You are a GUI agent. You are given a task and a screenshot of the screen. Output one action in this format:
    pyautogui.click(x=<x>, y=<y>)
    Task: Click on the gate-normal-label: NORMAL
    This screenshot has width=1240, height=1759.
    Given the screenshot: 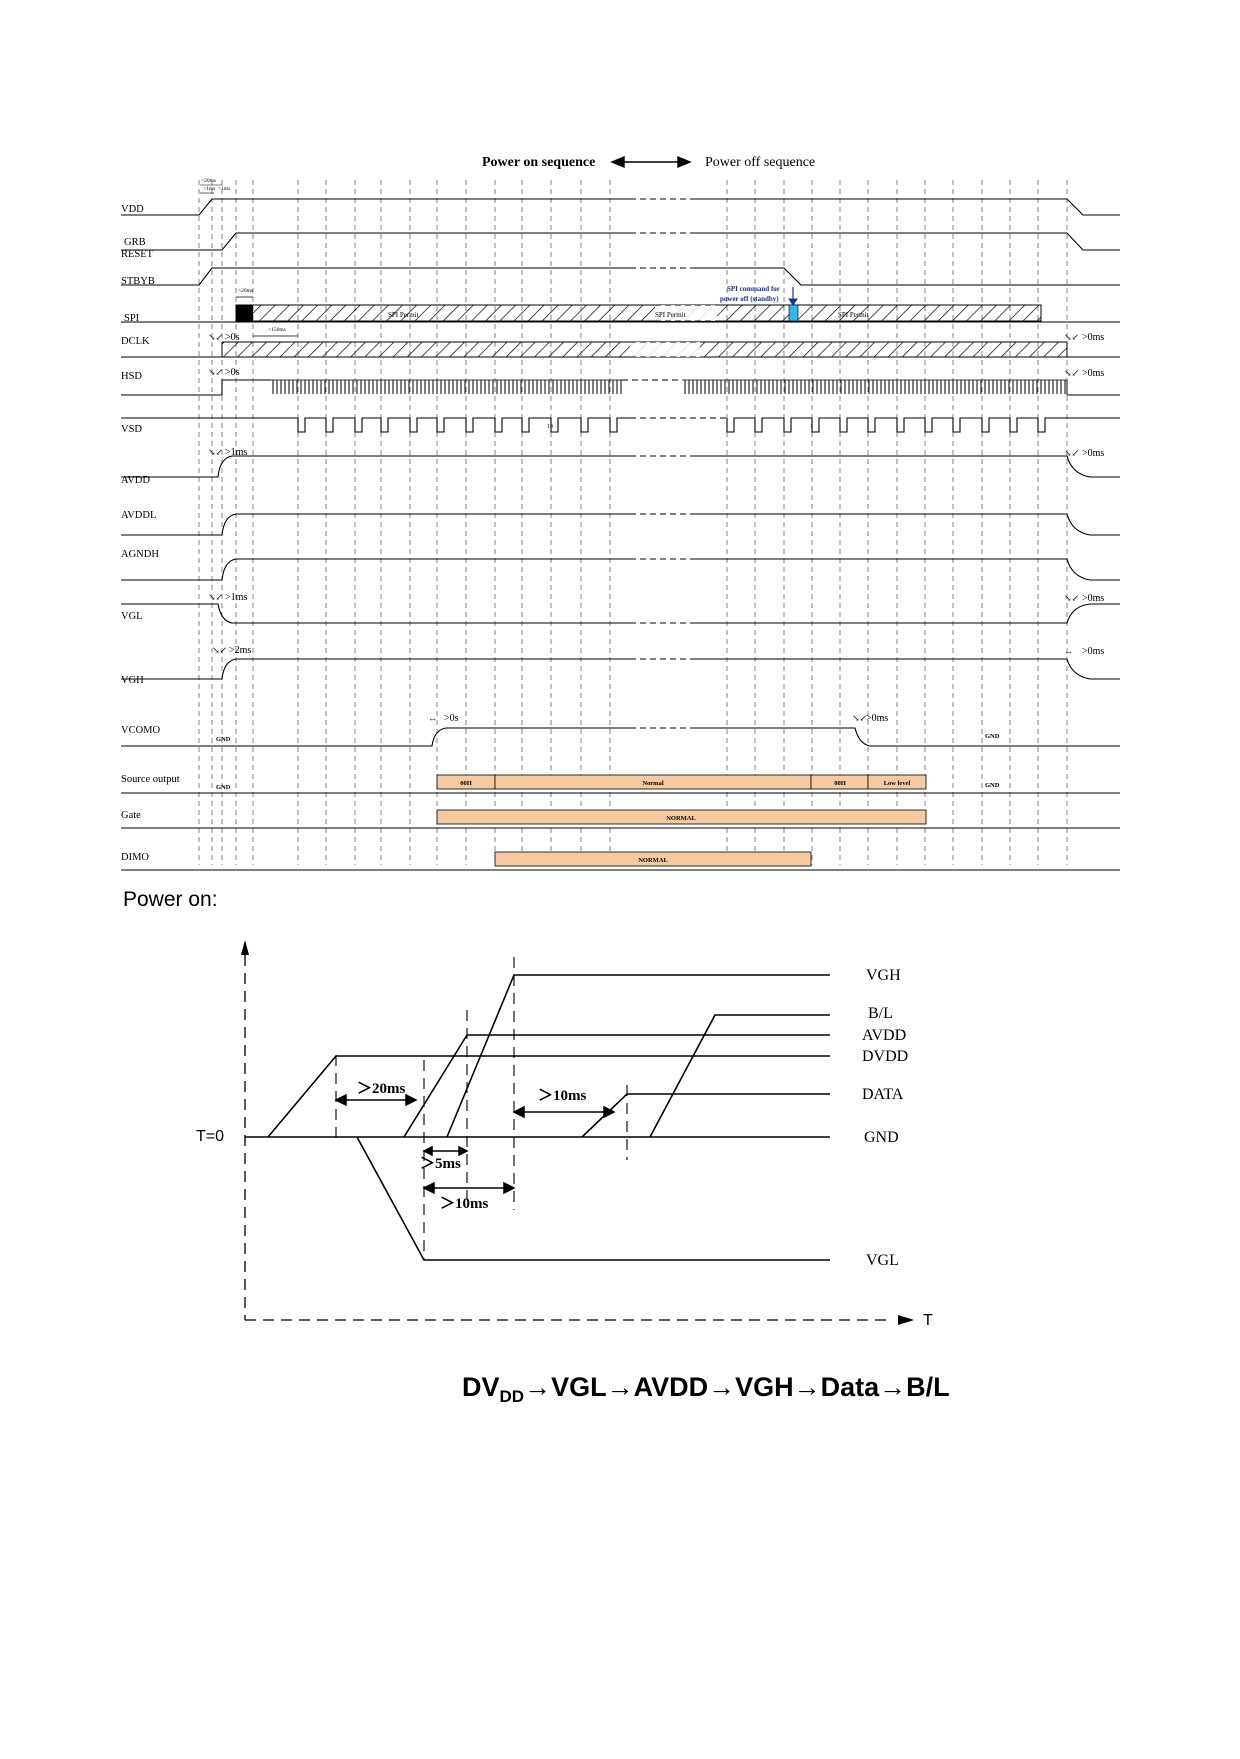 What is the action you would take?
    pyautogui.click(x=681, y=818)
    